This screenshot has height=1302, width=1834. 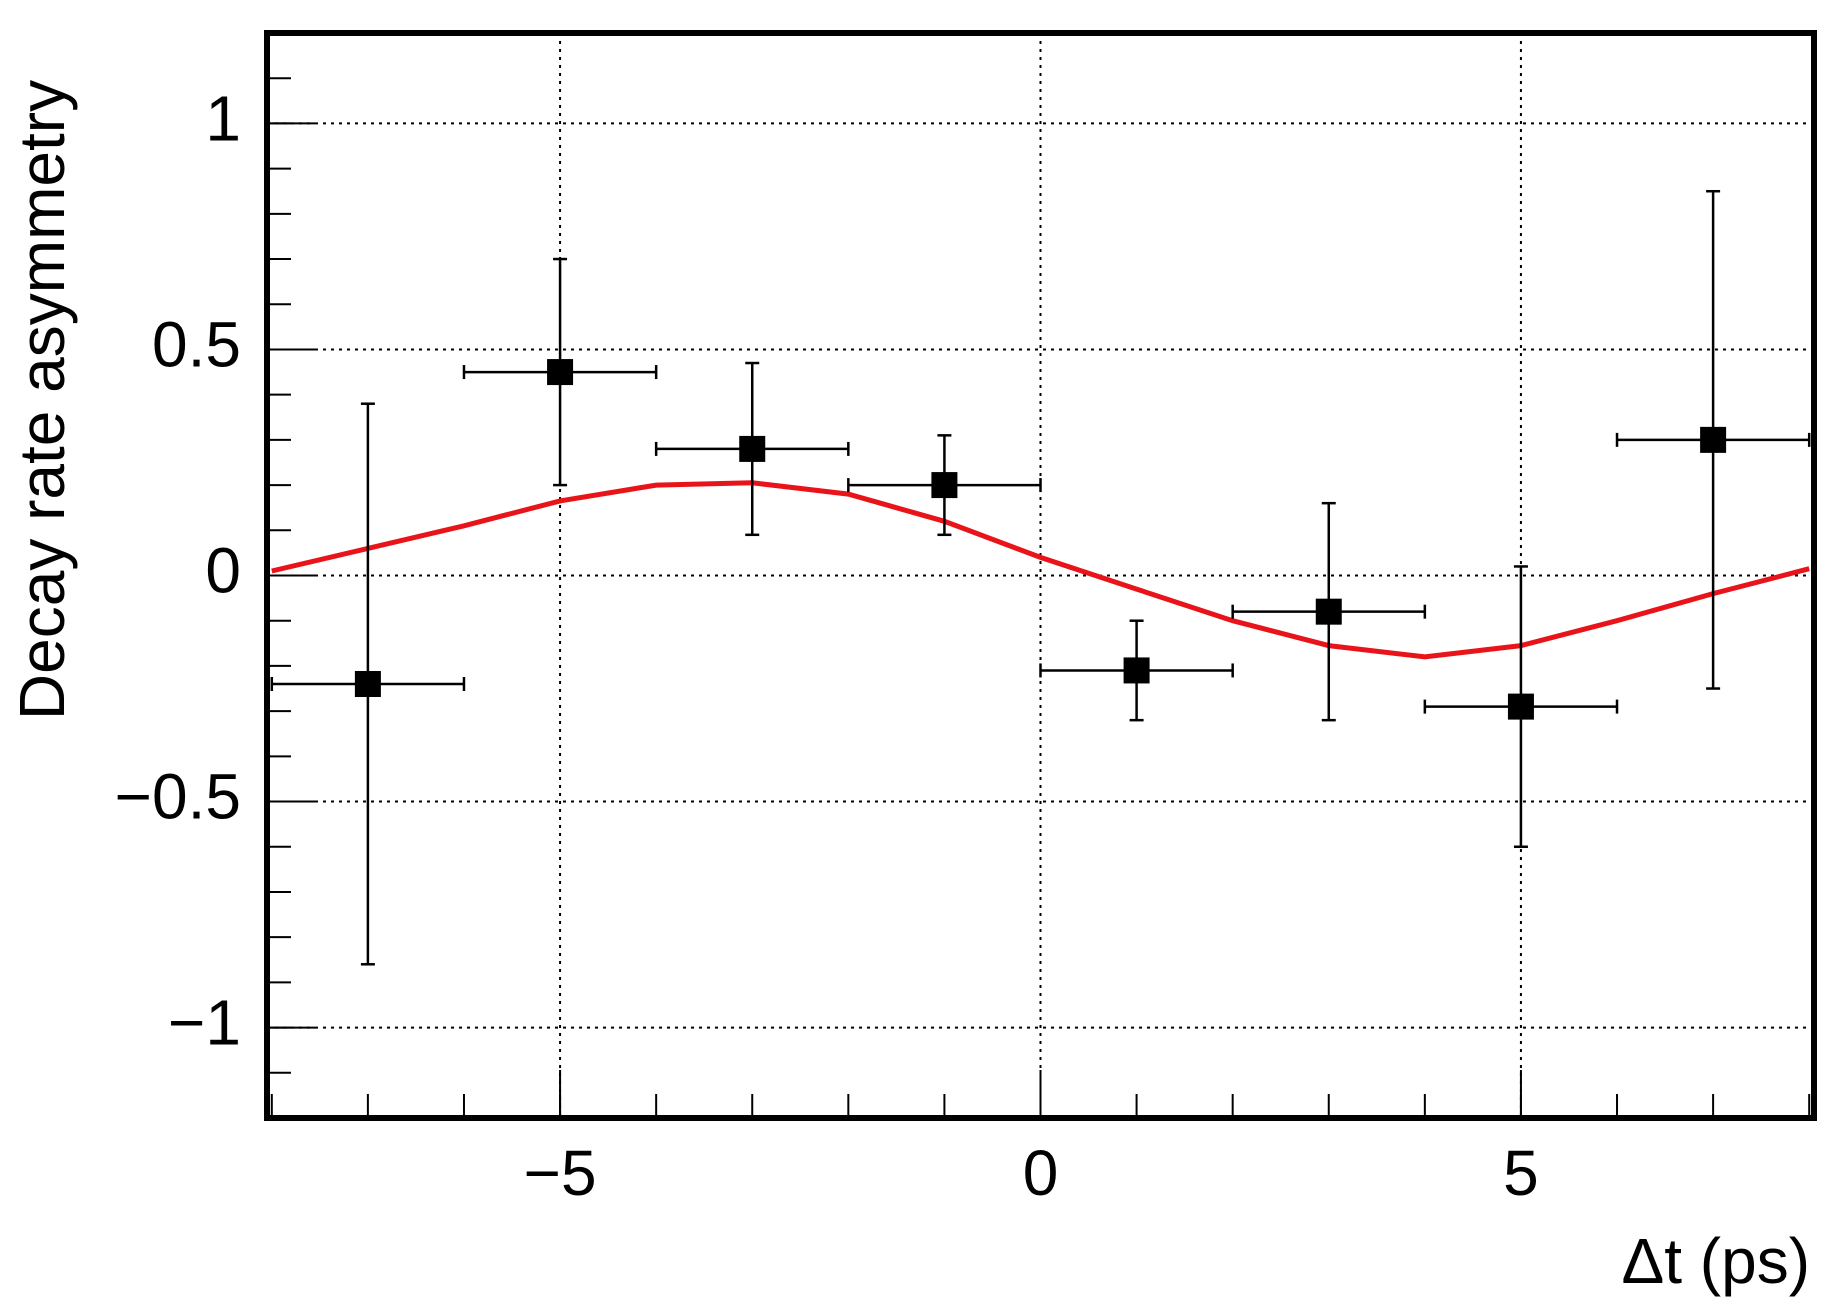 I want to click on y-tick-label: 1, so click(x=223, y=118).